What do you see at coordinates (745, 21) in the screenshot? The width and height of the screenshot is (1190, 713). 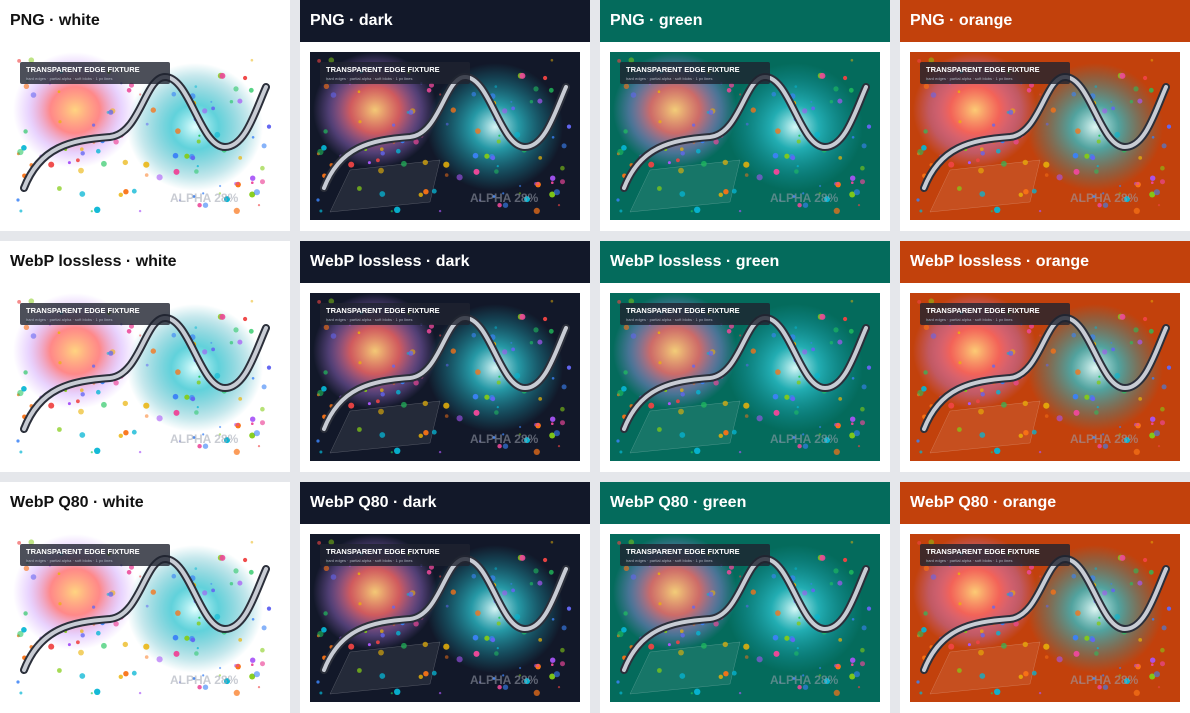 I see `panel-title: PNG · green` at bounding box center [745, 21].